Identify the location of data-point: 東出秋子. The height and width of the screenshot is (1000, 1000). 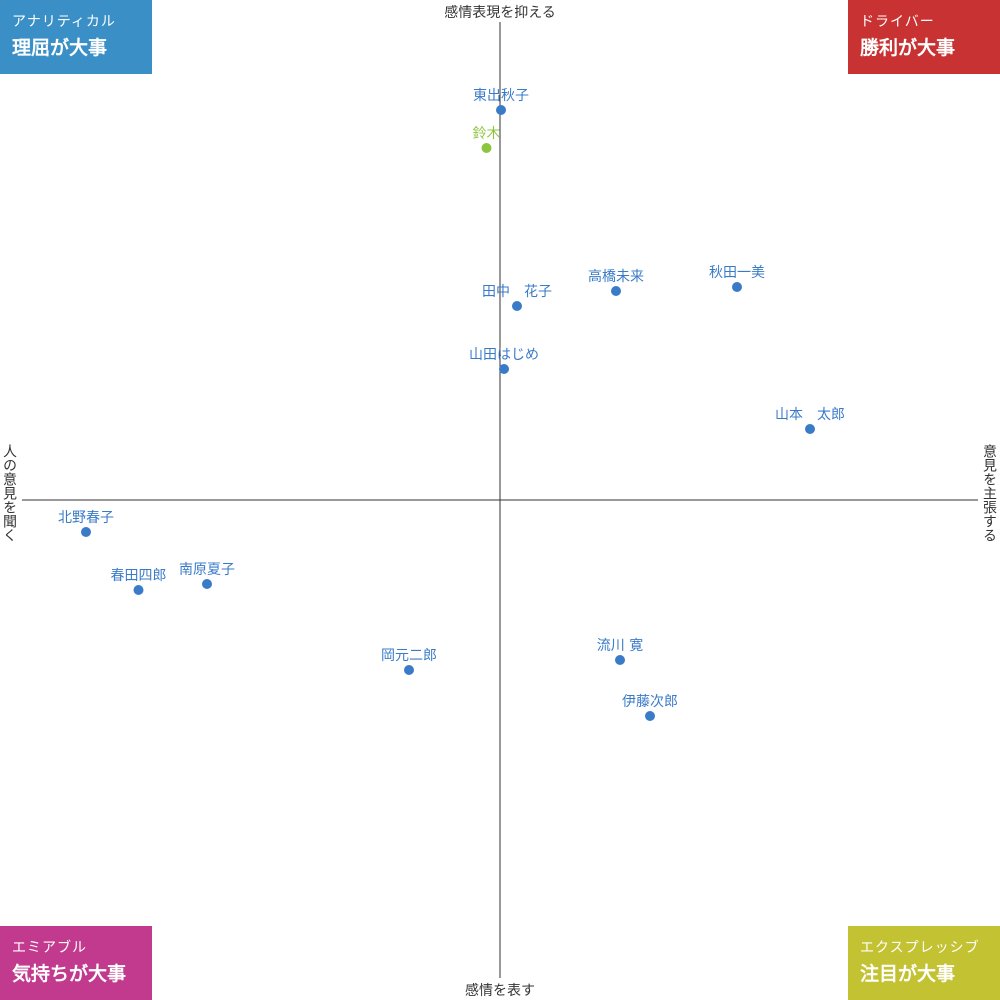
(501, 101).